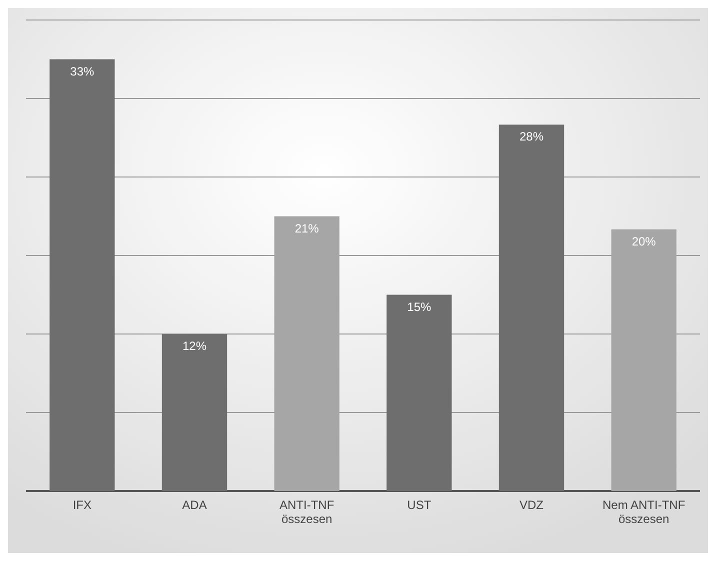 This screenshot has height=563, width=716. I want to click on data-label: 20%, so click(644, 241).